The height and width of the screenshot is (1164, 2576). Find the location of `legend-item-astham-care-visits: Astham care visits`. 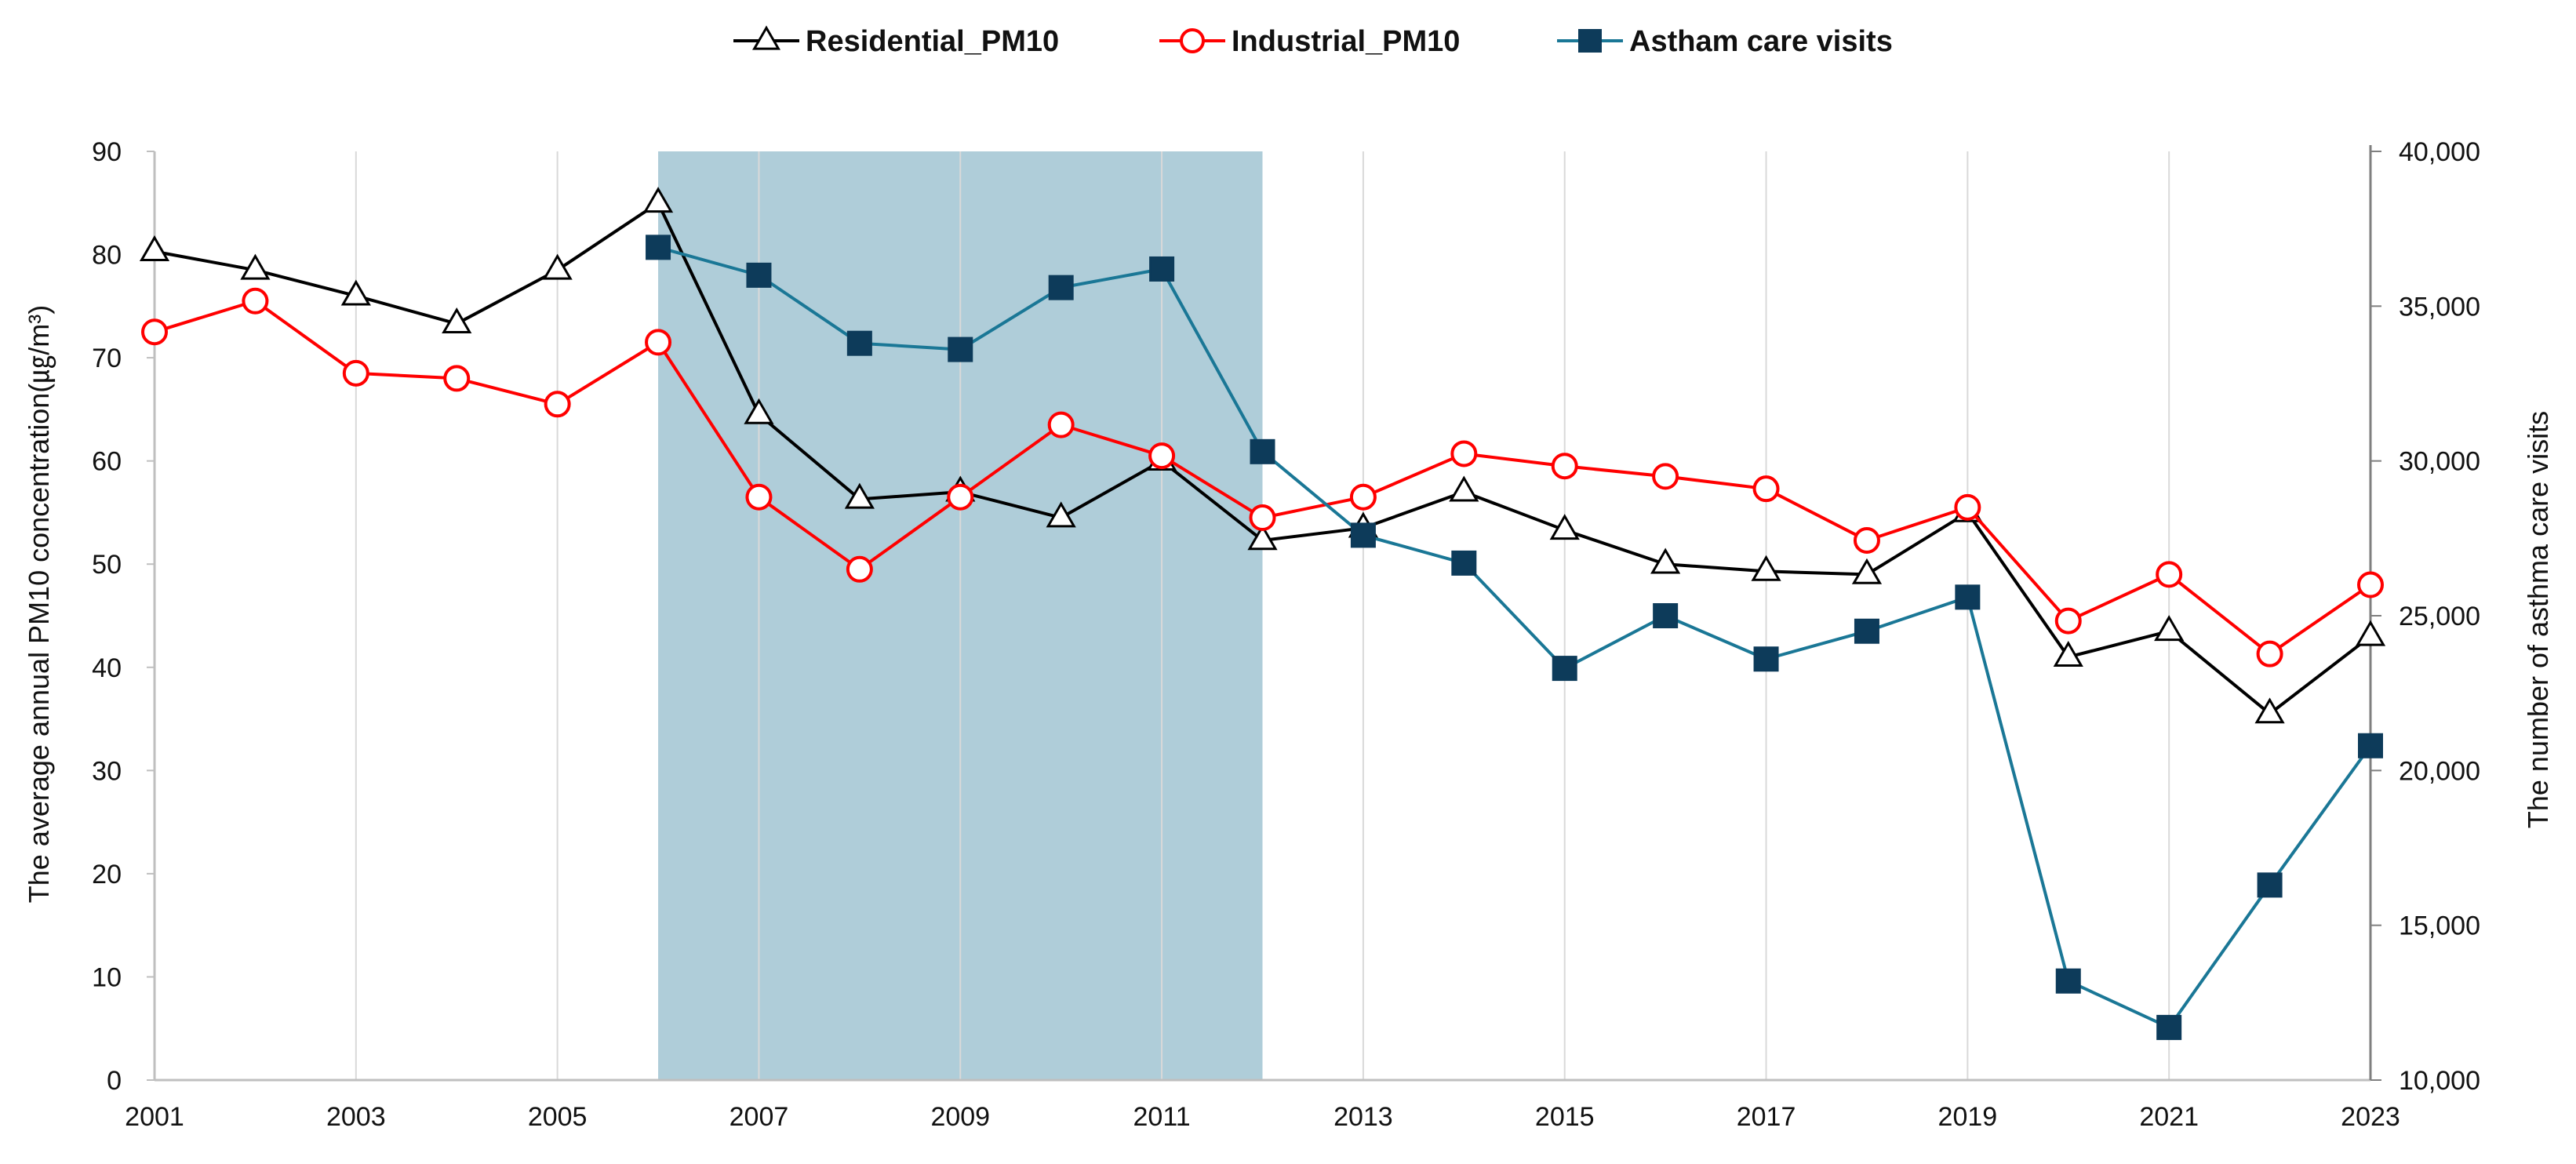

legend-item-astham-care-visits: Astham care visits is located at coordinates (1725, 41).